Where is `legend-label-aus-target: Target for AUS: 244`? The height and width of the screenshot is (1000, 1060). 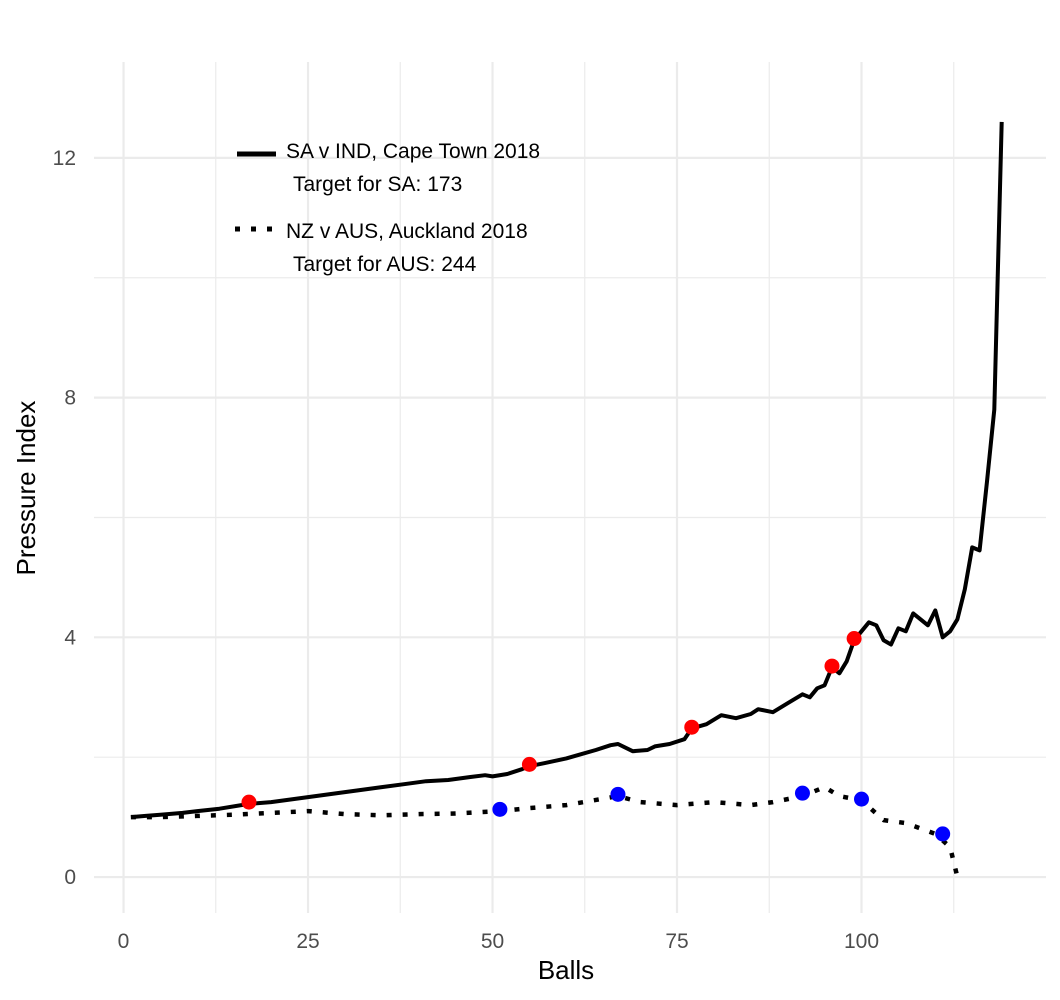 legend-label-aus-target: Target for AUS: 244 is located at coordinates (385, 264).